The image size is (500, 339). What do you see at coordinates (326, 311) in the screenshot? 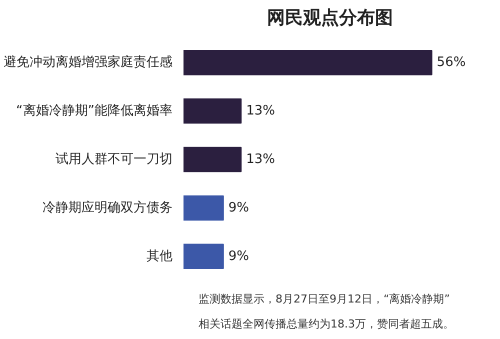
I see `text: 监测数据显示，8月27日至9月12日，“离婚冷静期”相关话题全网传播总量约为18.3万，赞同者超五成。` at bounding box center [326, 311].